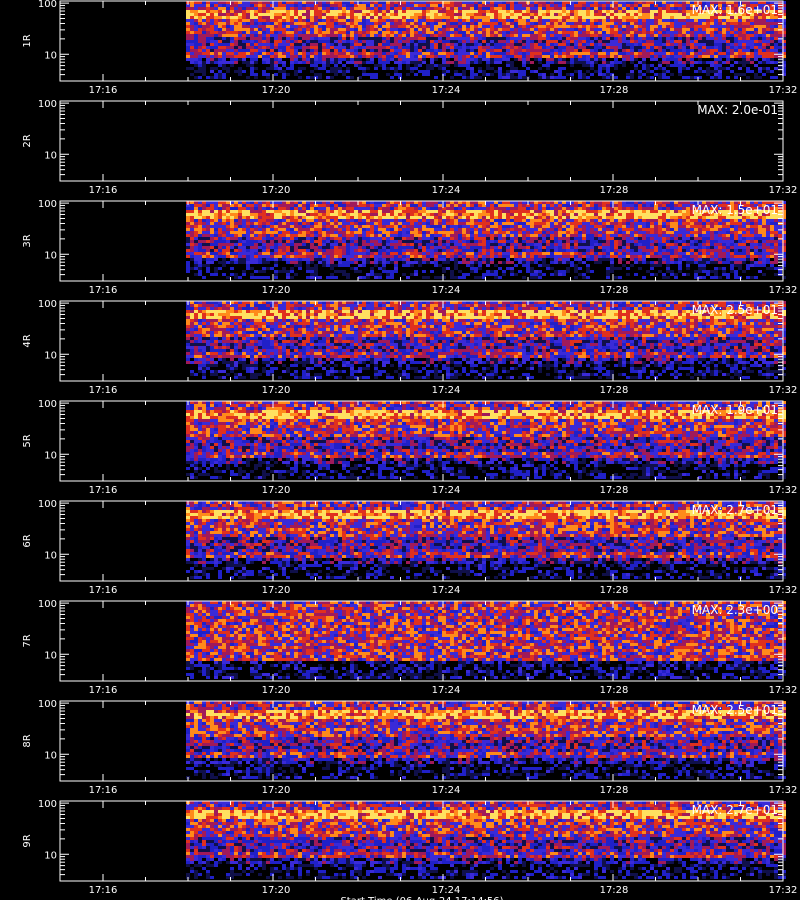 This screenshot has width=800, height=900. I want to click on x-tick-label: 17:32, so click(783, 90).